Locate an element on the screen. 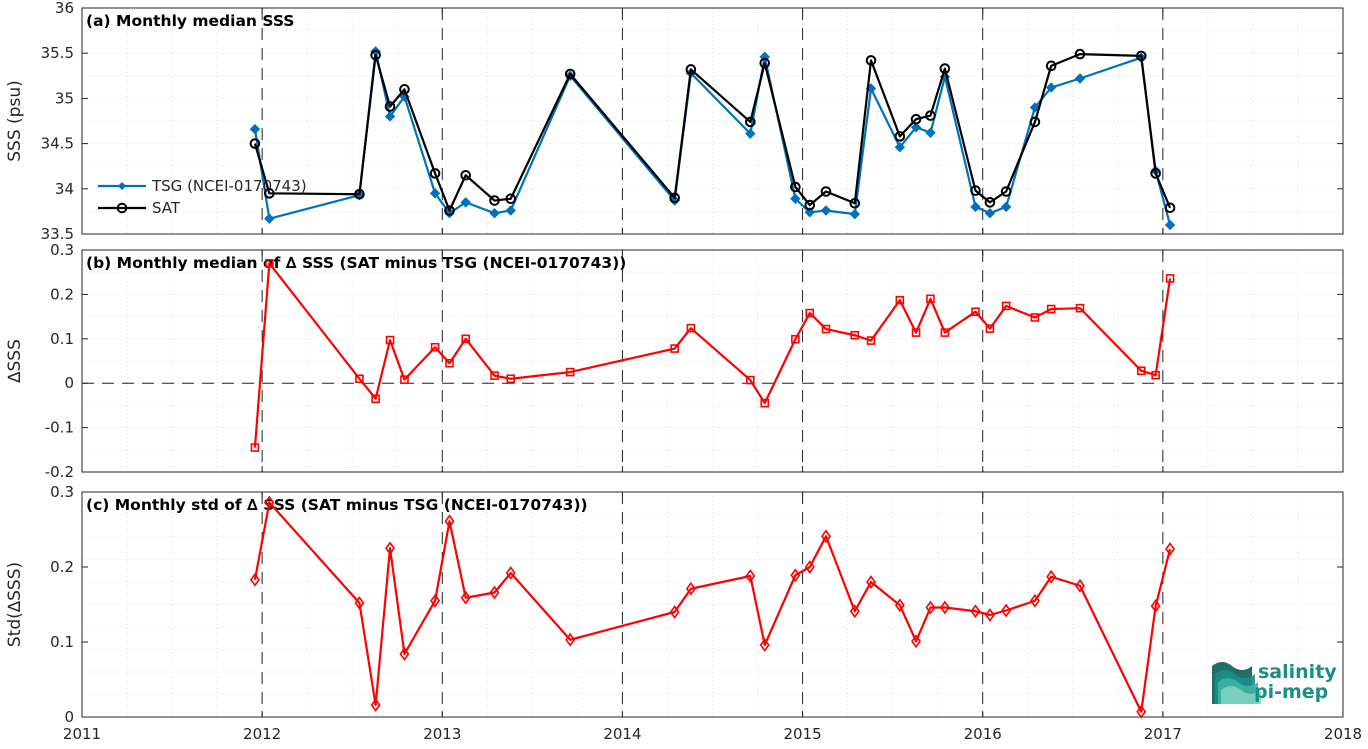  legend-marker is located at coordinates (122, 186).